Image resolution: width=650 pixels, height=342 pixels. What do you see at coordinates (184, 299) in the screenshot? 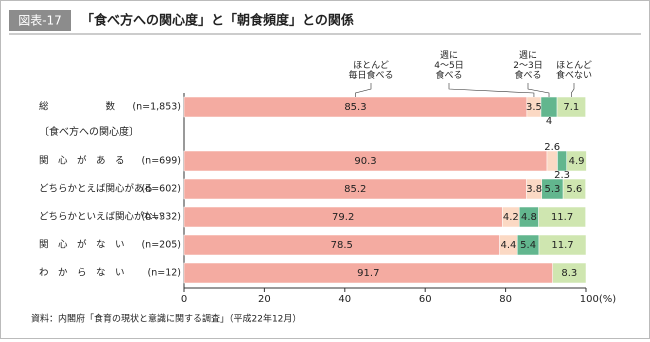
I see `x-tick-label: 0` at bounding box center [184, 299].